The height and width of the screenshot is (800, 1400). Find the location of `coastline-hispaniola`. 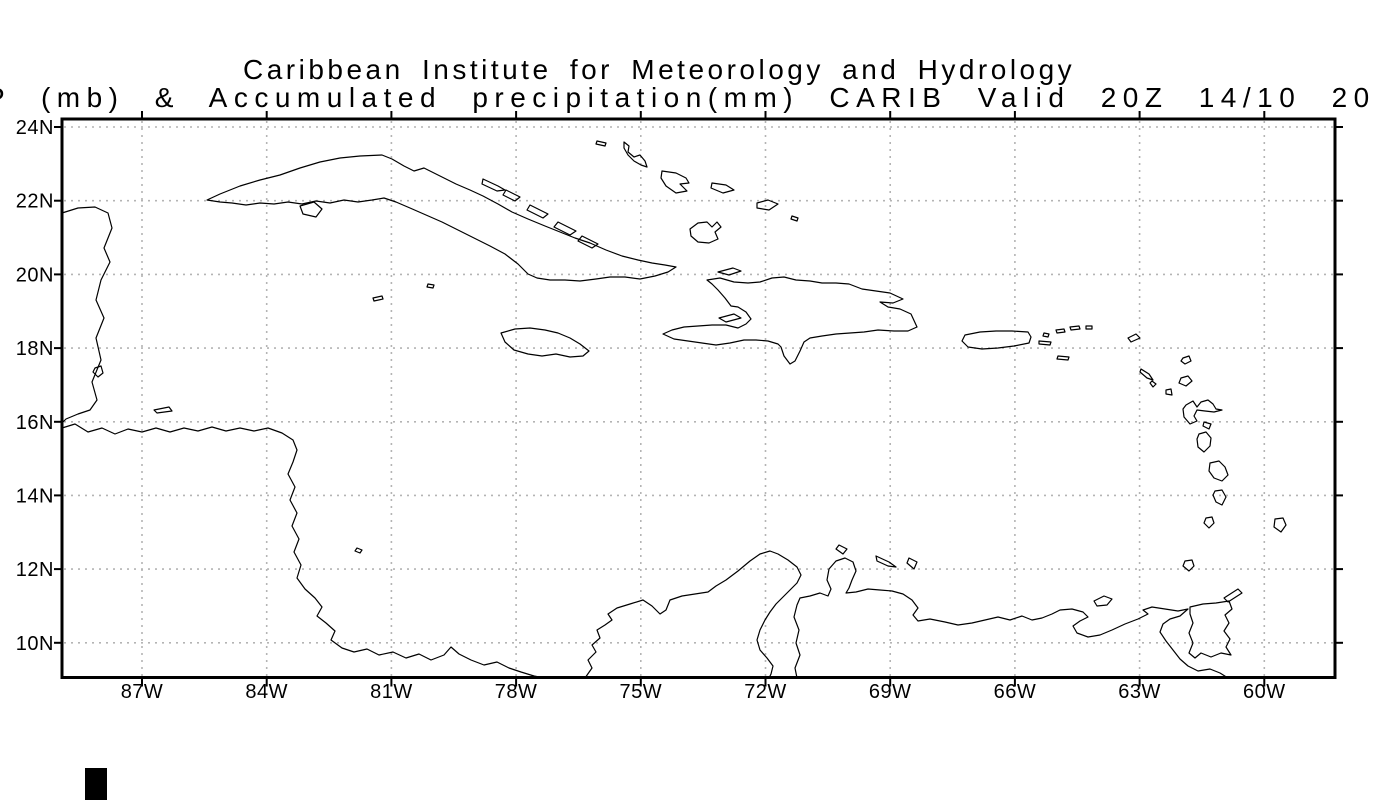

coastline-hispaniola is located at coordinates (790, 320).